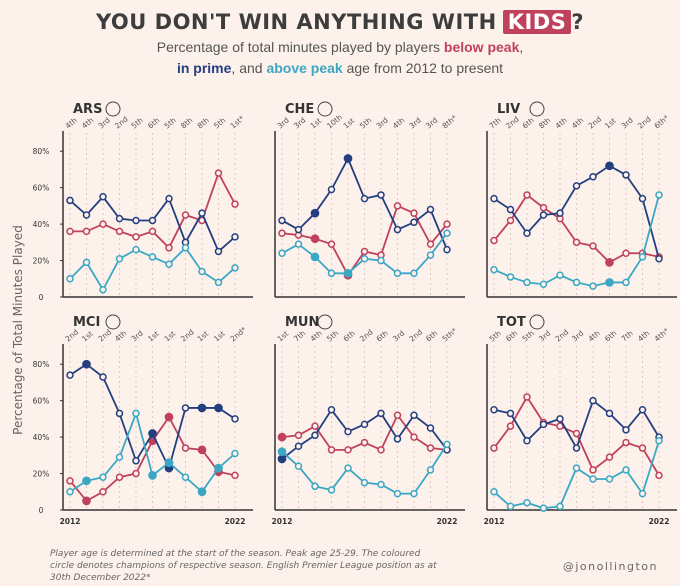 The height and width of the screenshot is (586, 680). Describe the element at coordinates (450, 121) in the screenshot. I see `position-label: 8th*` at that location.